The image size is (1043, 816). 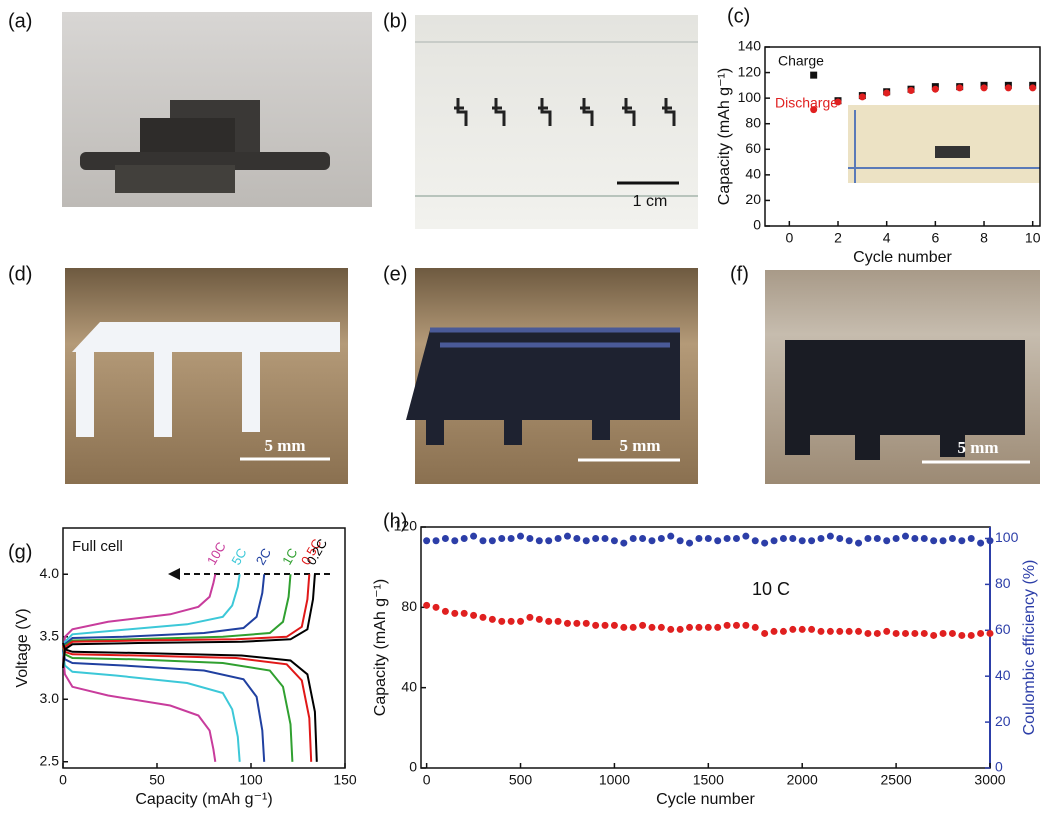 I want to click on series-label: 5C, so click(x=238, y=557).